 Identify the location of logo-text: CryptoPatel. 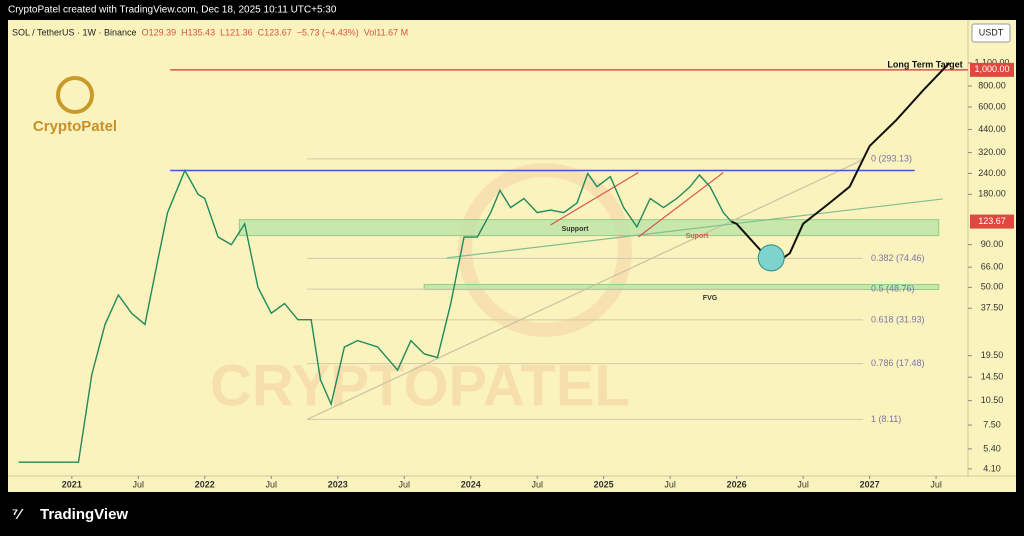
(75, 126).